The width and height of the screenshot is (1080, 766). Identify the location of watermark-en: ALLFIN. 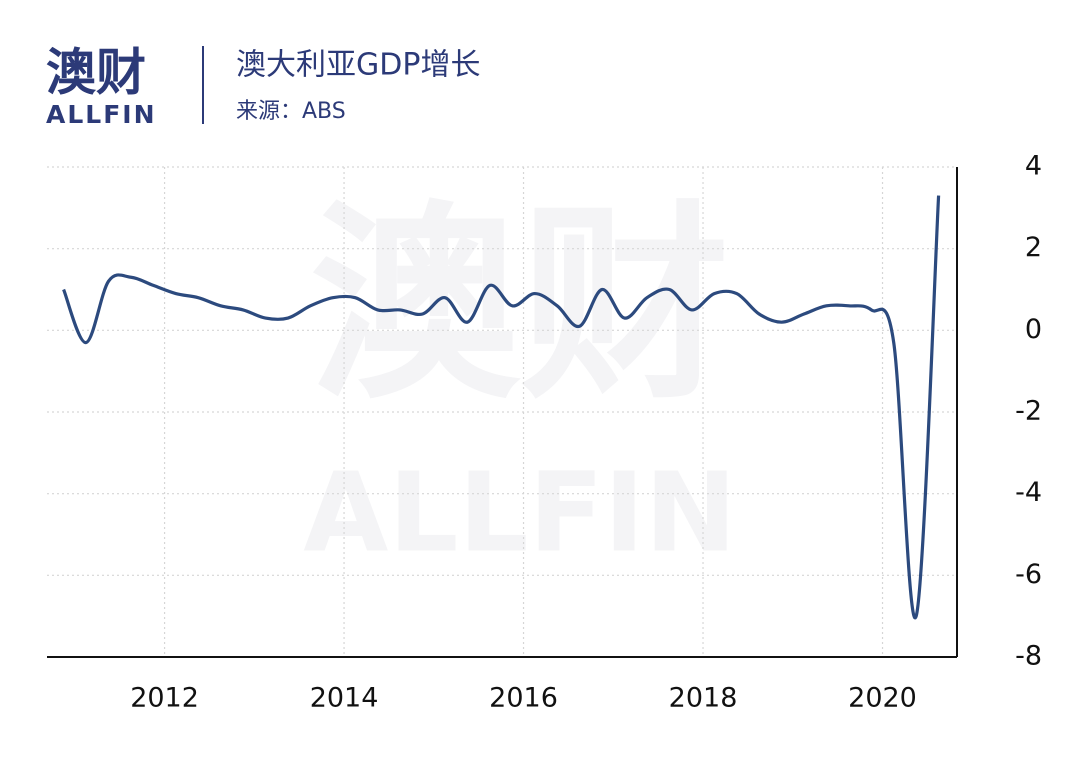
(519, 512).